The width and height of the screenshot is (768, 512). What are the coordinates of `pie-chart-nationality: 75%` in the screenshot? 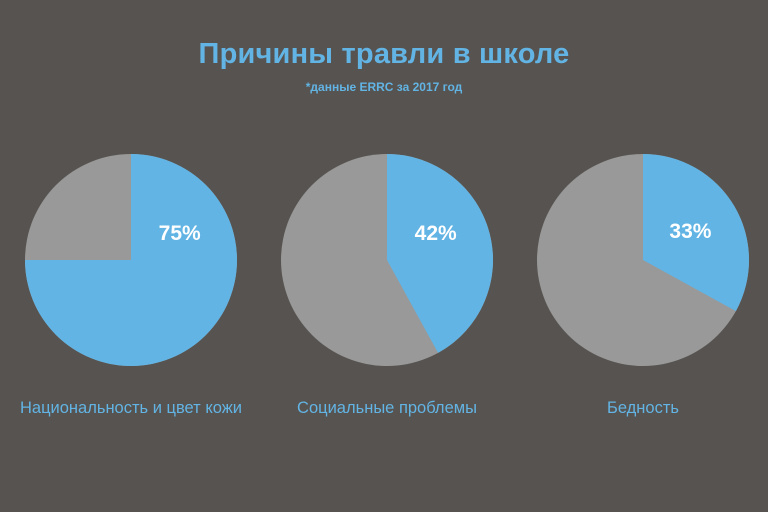 It's located at (131, 260).